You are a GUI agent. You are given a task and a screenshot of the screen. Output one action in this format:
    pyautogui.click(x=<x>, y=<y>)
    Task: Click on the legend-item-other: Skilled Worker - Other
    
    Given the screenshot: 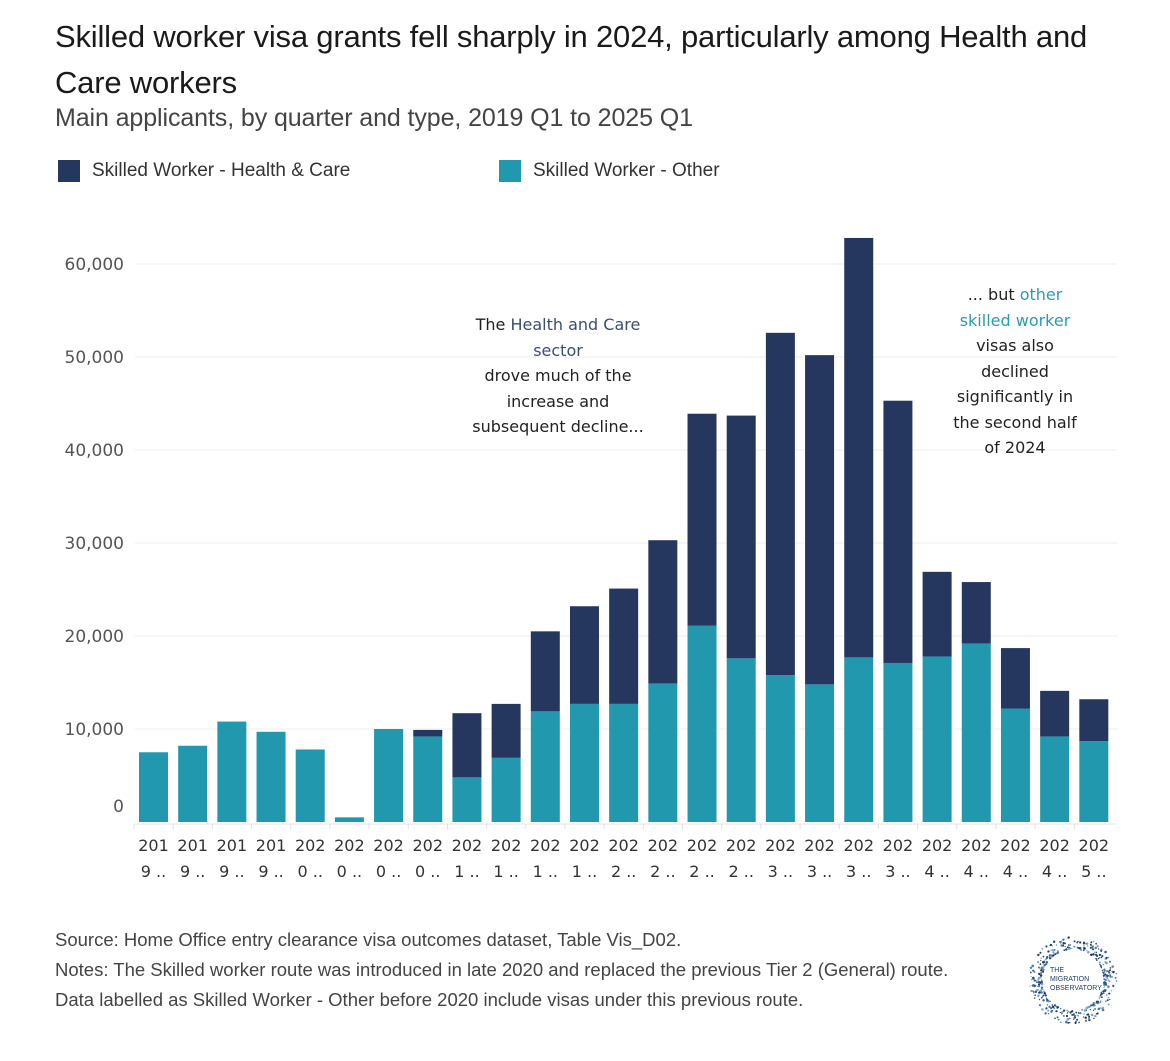 What is the action you would take?
    pyautogui.click(x=609, y=171)
    